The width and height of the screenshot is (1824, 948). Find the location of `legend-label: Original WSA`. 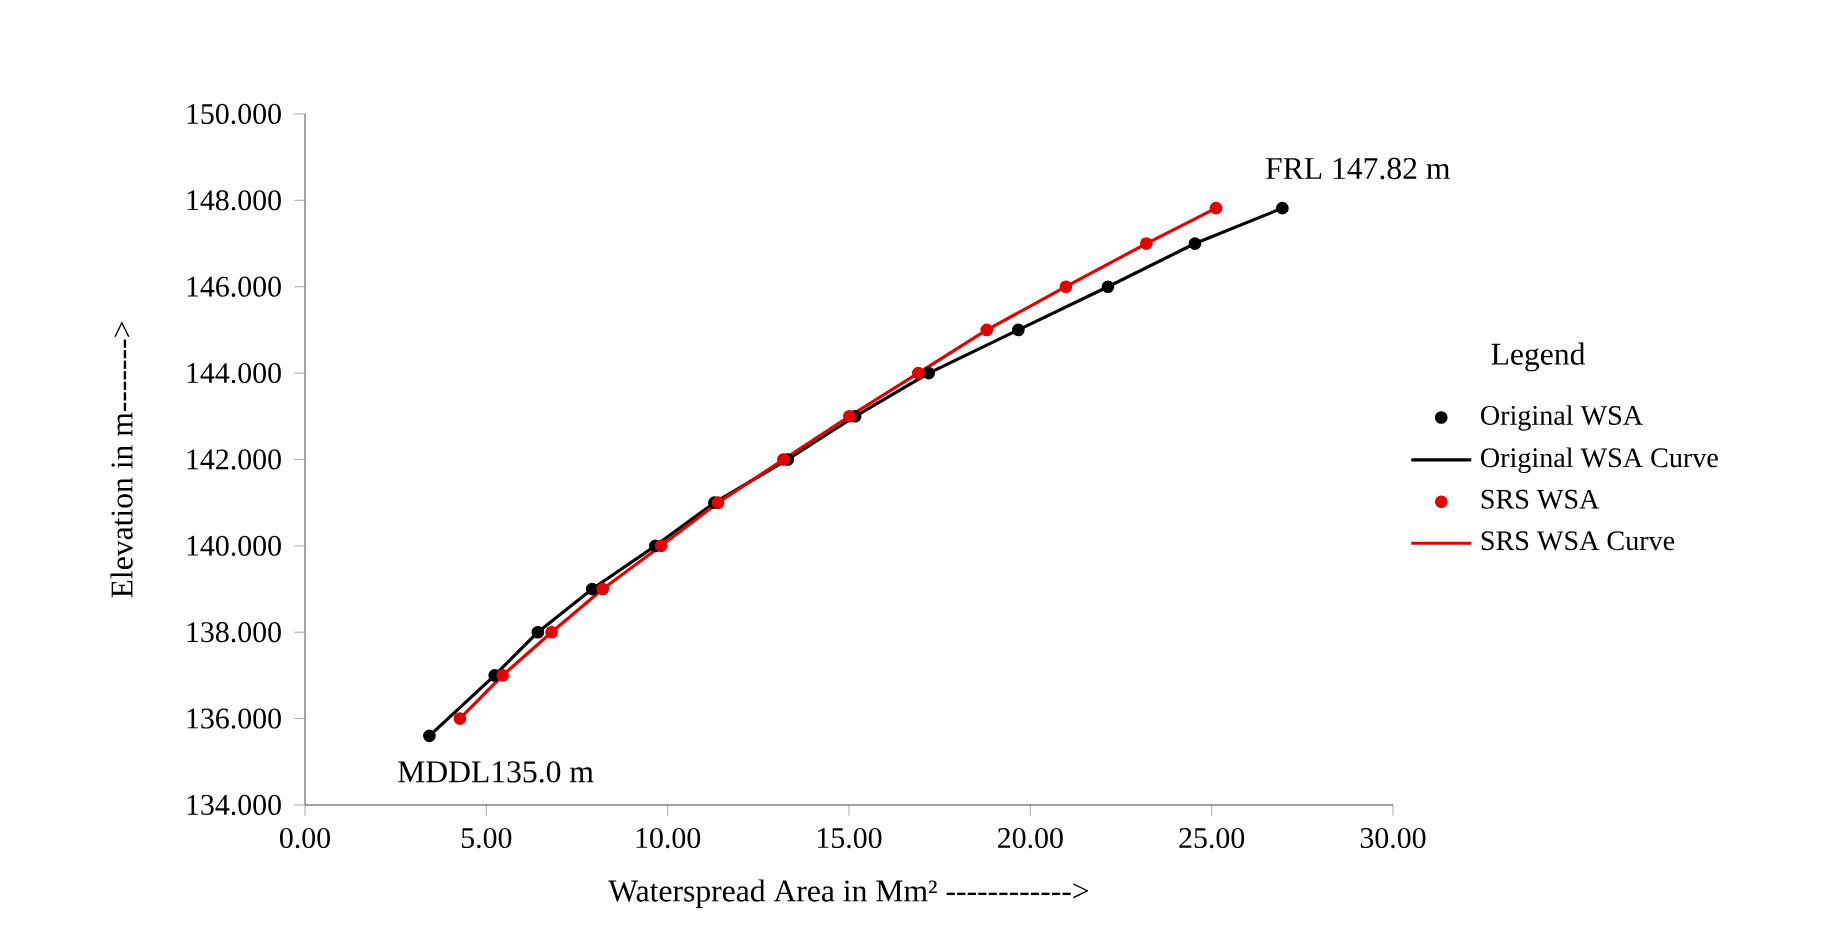

legend-label: Original WSA is located at coordinates (1562, 418).